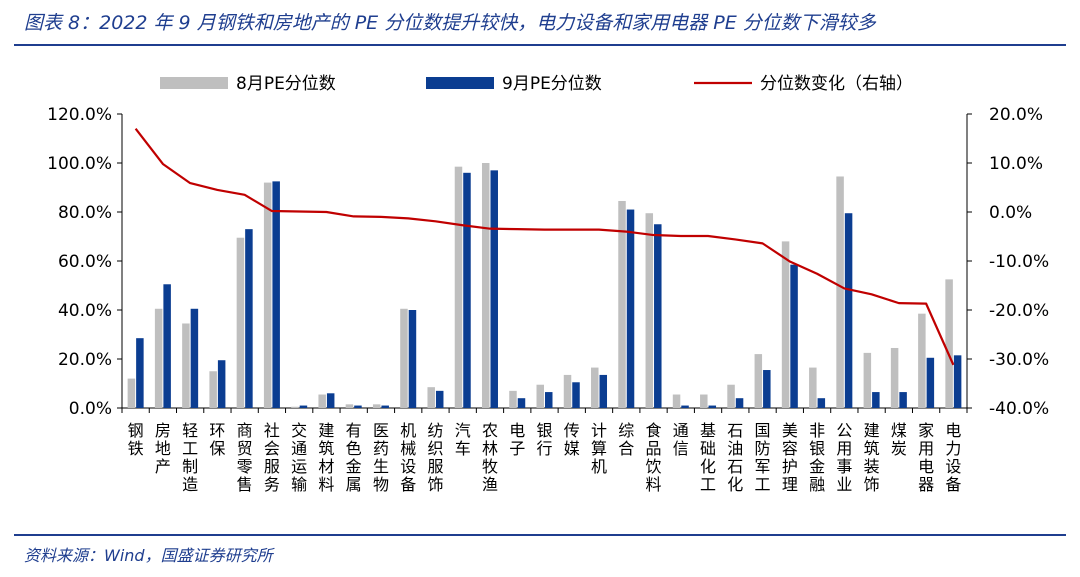 This screenshot has height=577, width=1080. What do you see at coordinates (1019, 262) in the screenshot?
I see `right-tick-label: -10.0%` at bounding box center [1019, 262].